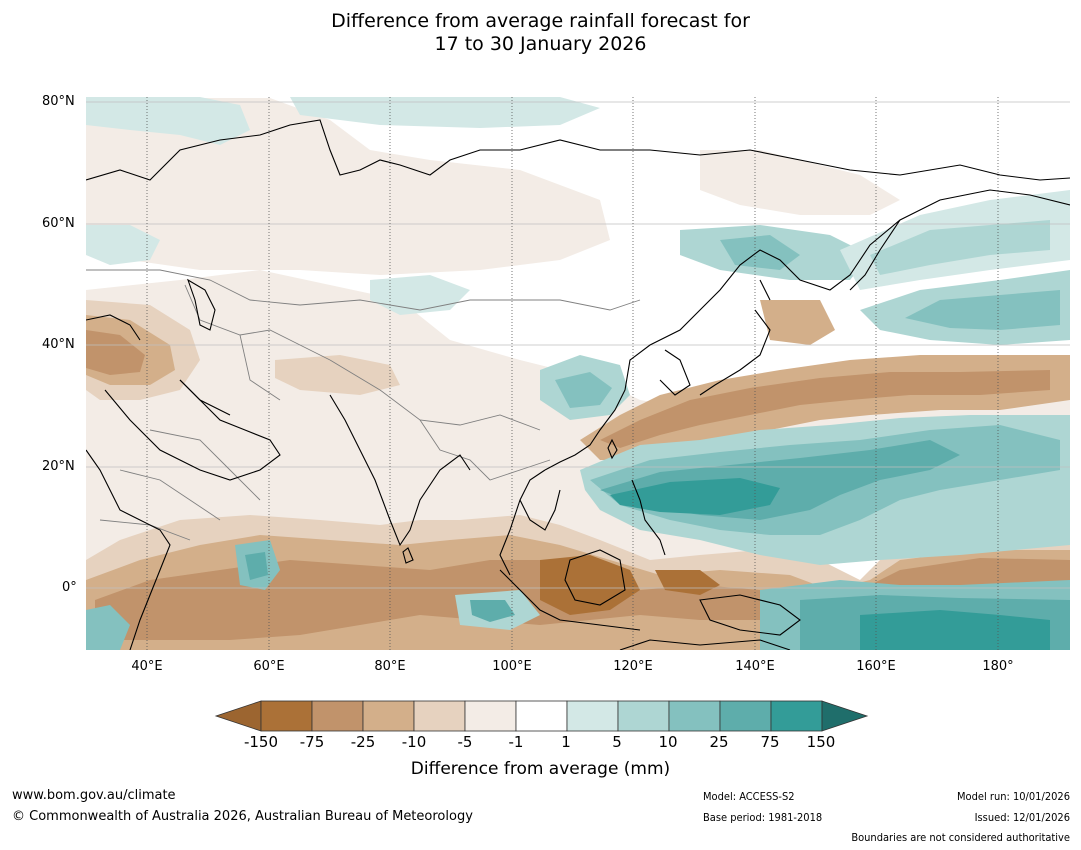 The height and width of the screenshot is (850, 1081). I want to click on bom-url-link: www.bom.gov.au/climate, so click(94, 795).